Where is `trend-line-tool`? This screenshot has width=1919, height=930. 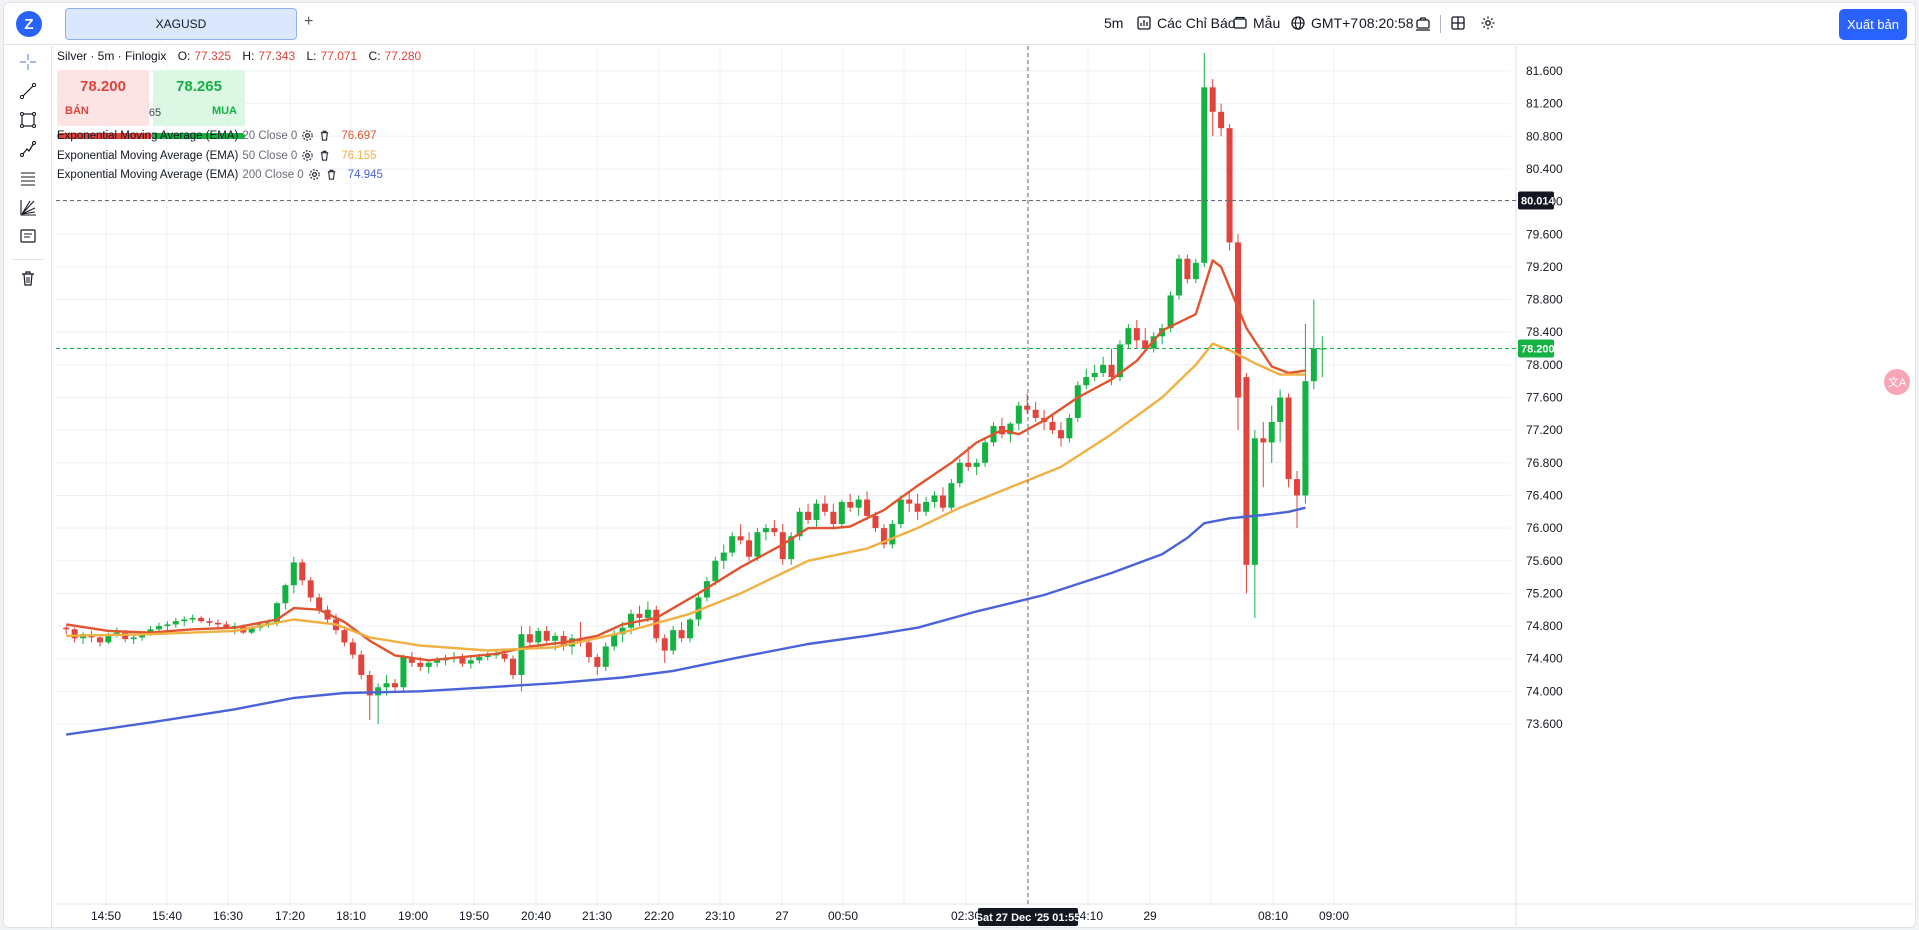
trend-line-tool is located at coordinates (28, 91).